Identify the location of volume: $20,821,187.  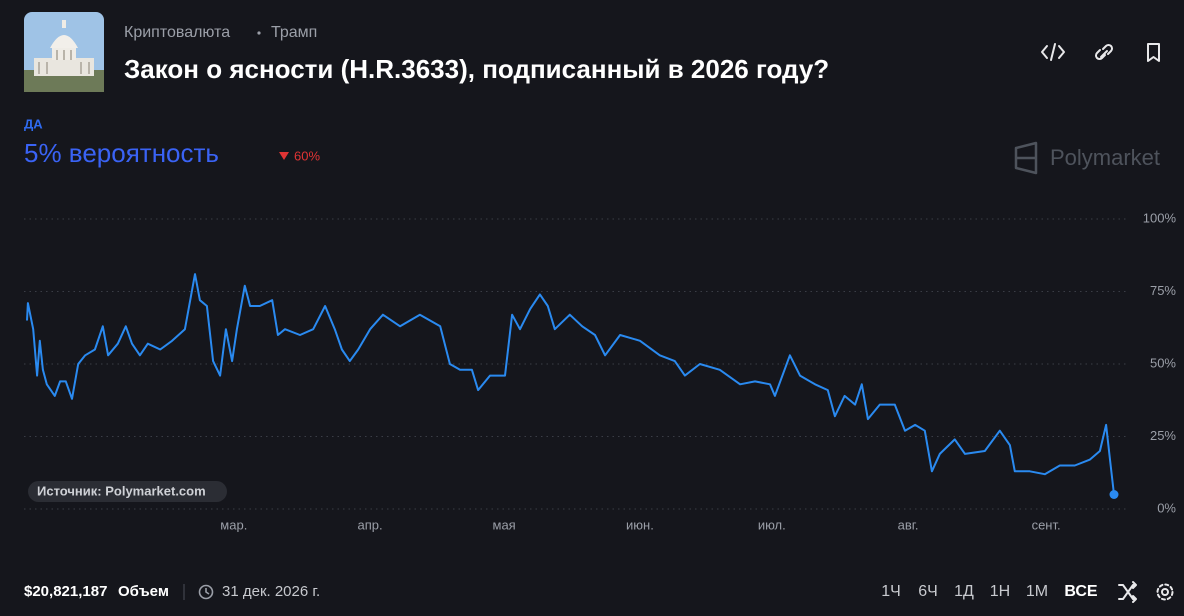
(65, 591).